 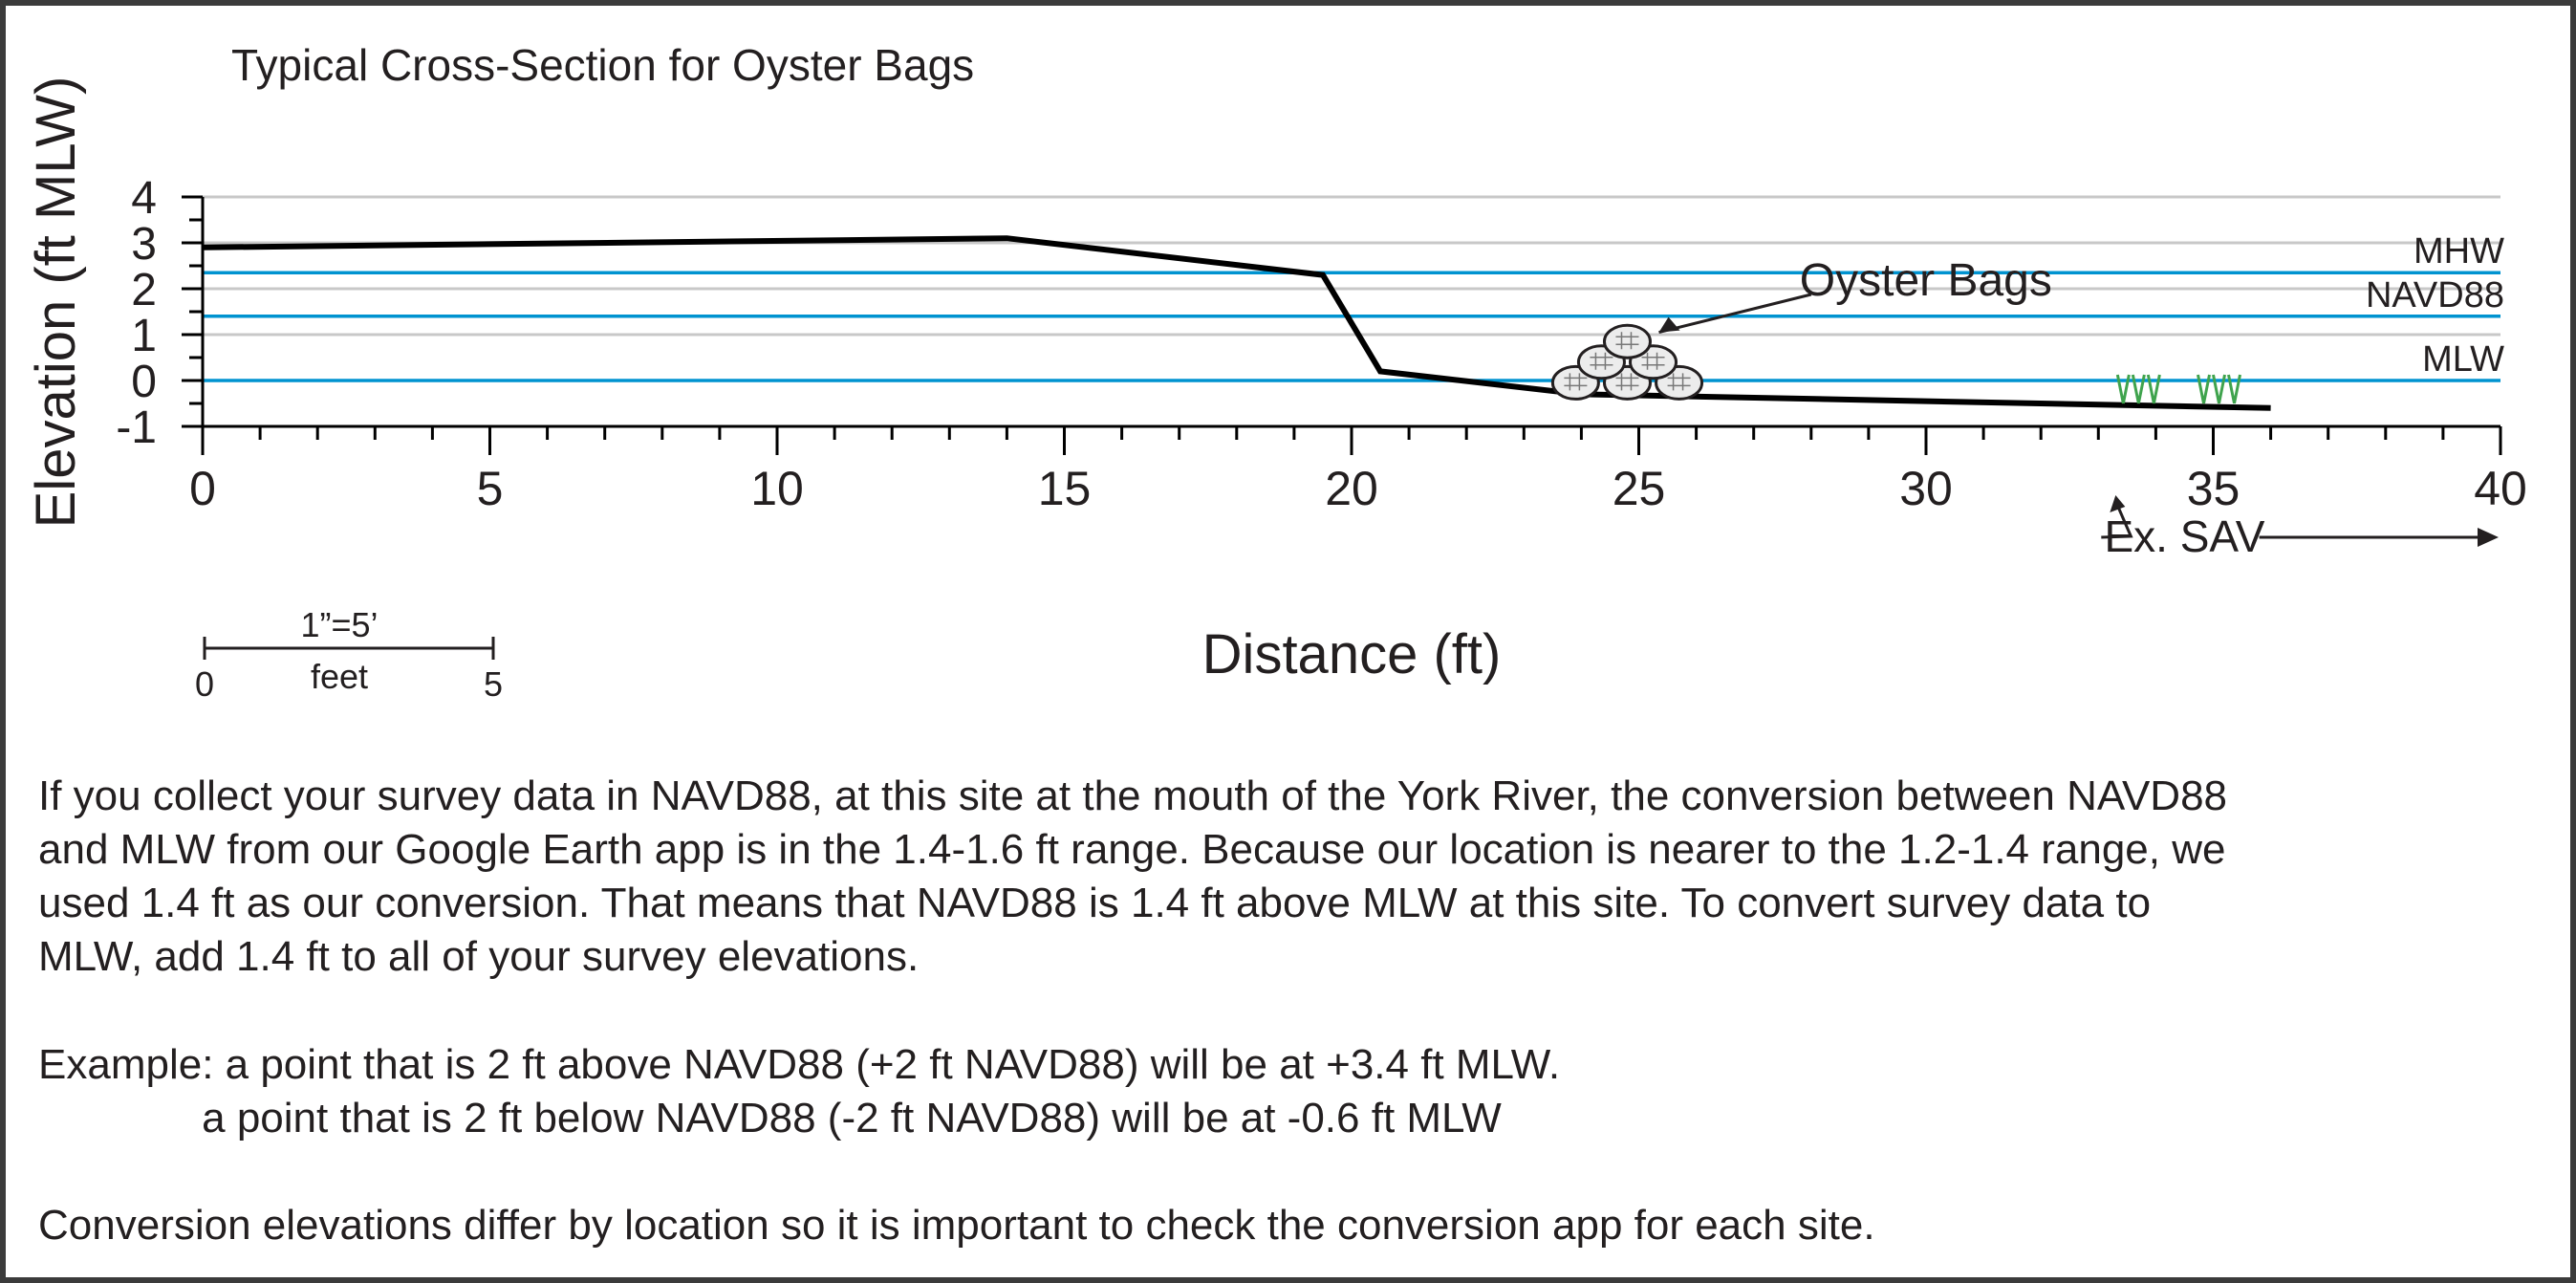 I want to click on scale-ratio: 1”=5’, so click(x=339, y=624).